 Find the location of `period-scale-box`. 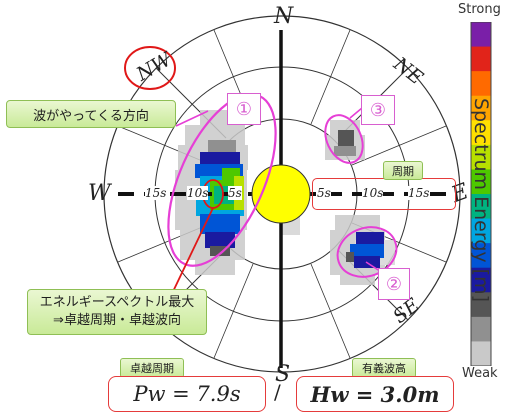

period-scale-box is located at coordinates (384, 194).